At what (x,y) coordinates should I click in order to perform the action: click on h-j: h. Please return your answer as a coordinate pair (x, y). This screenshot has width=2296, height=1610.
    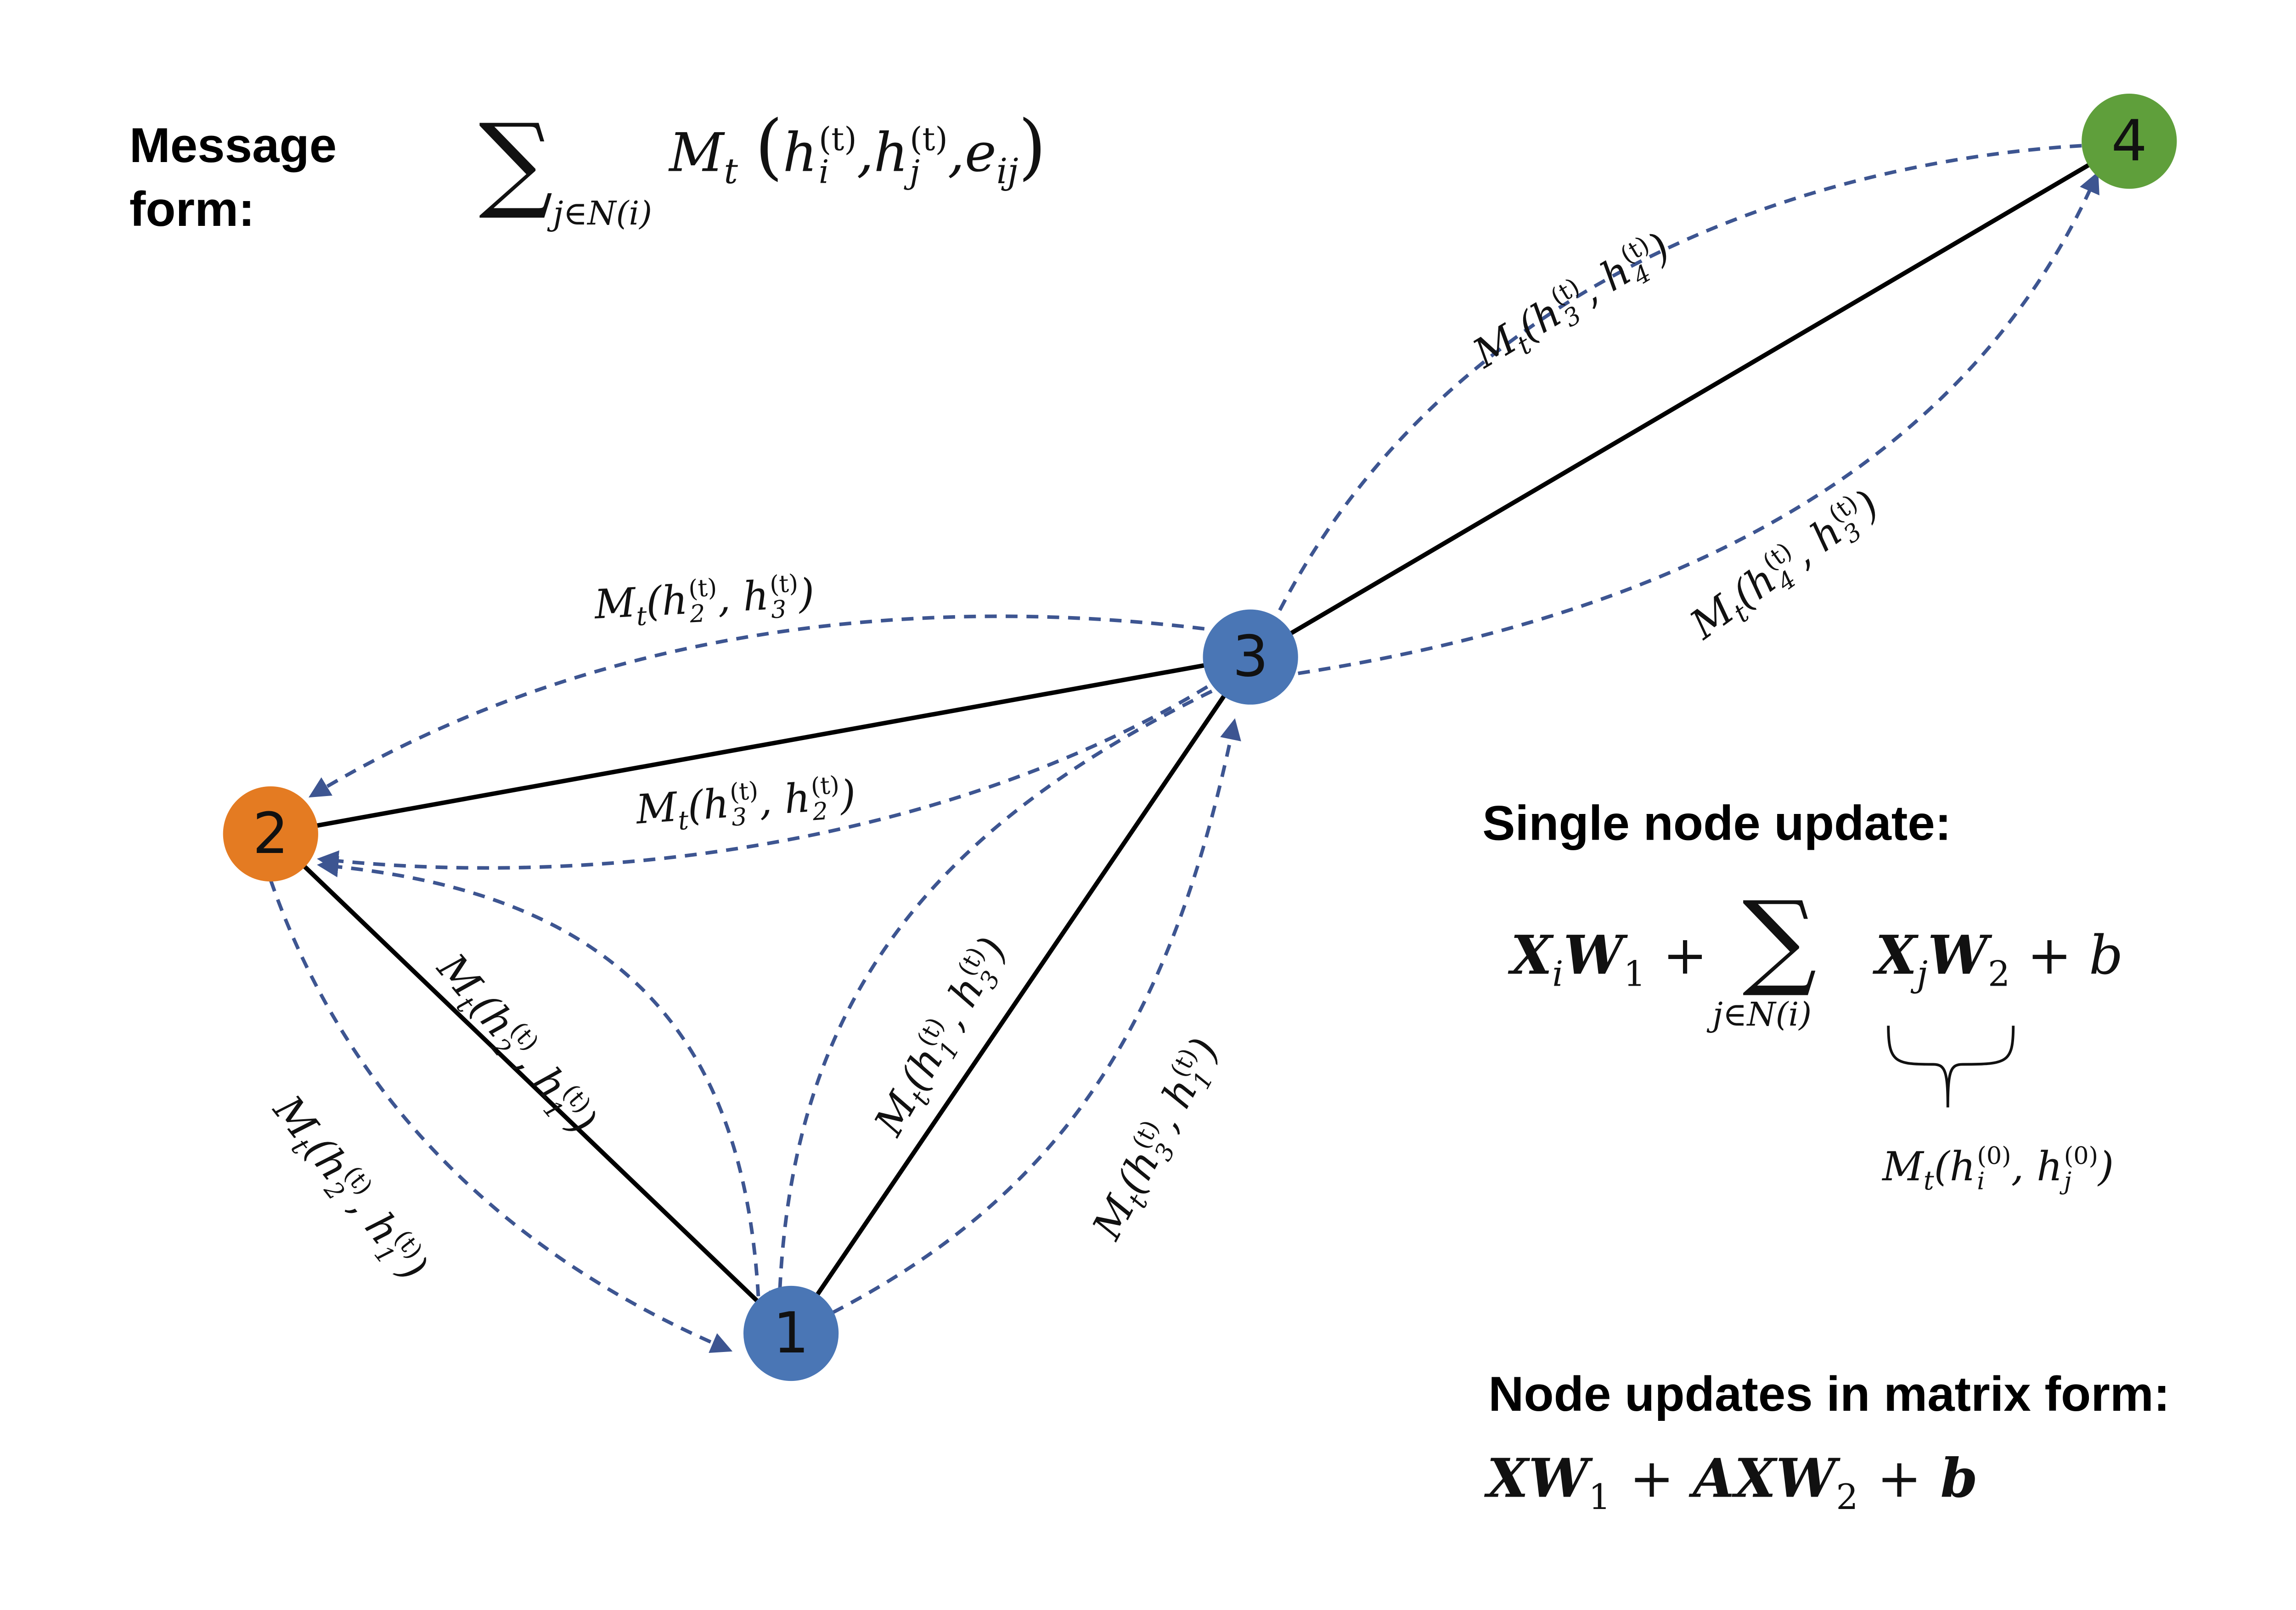
    Looking at the image, I should click on (891, 154).